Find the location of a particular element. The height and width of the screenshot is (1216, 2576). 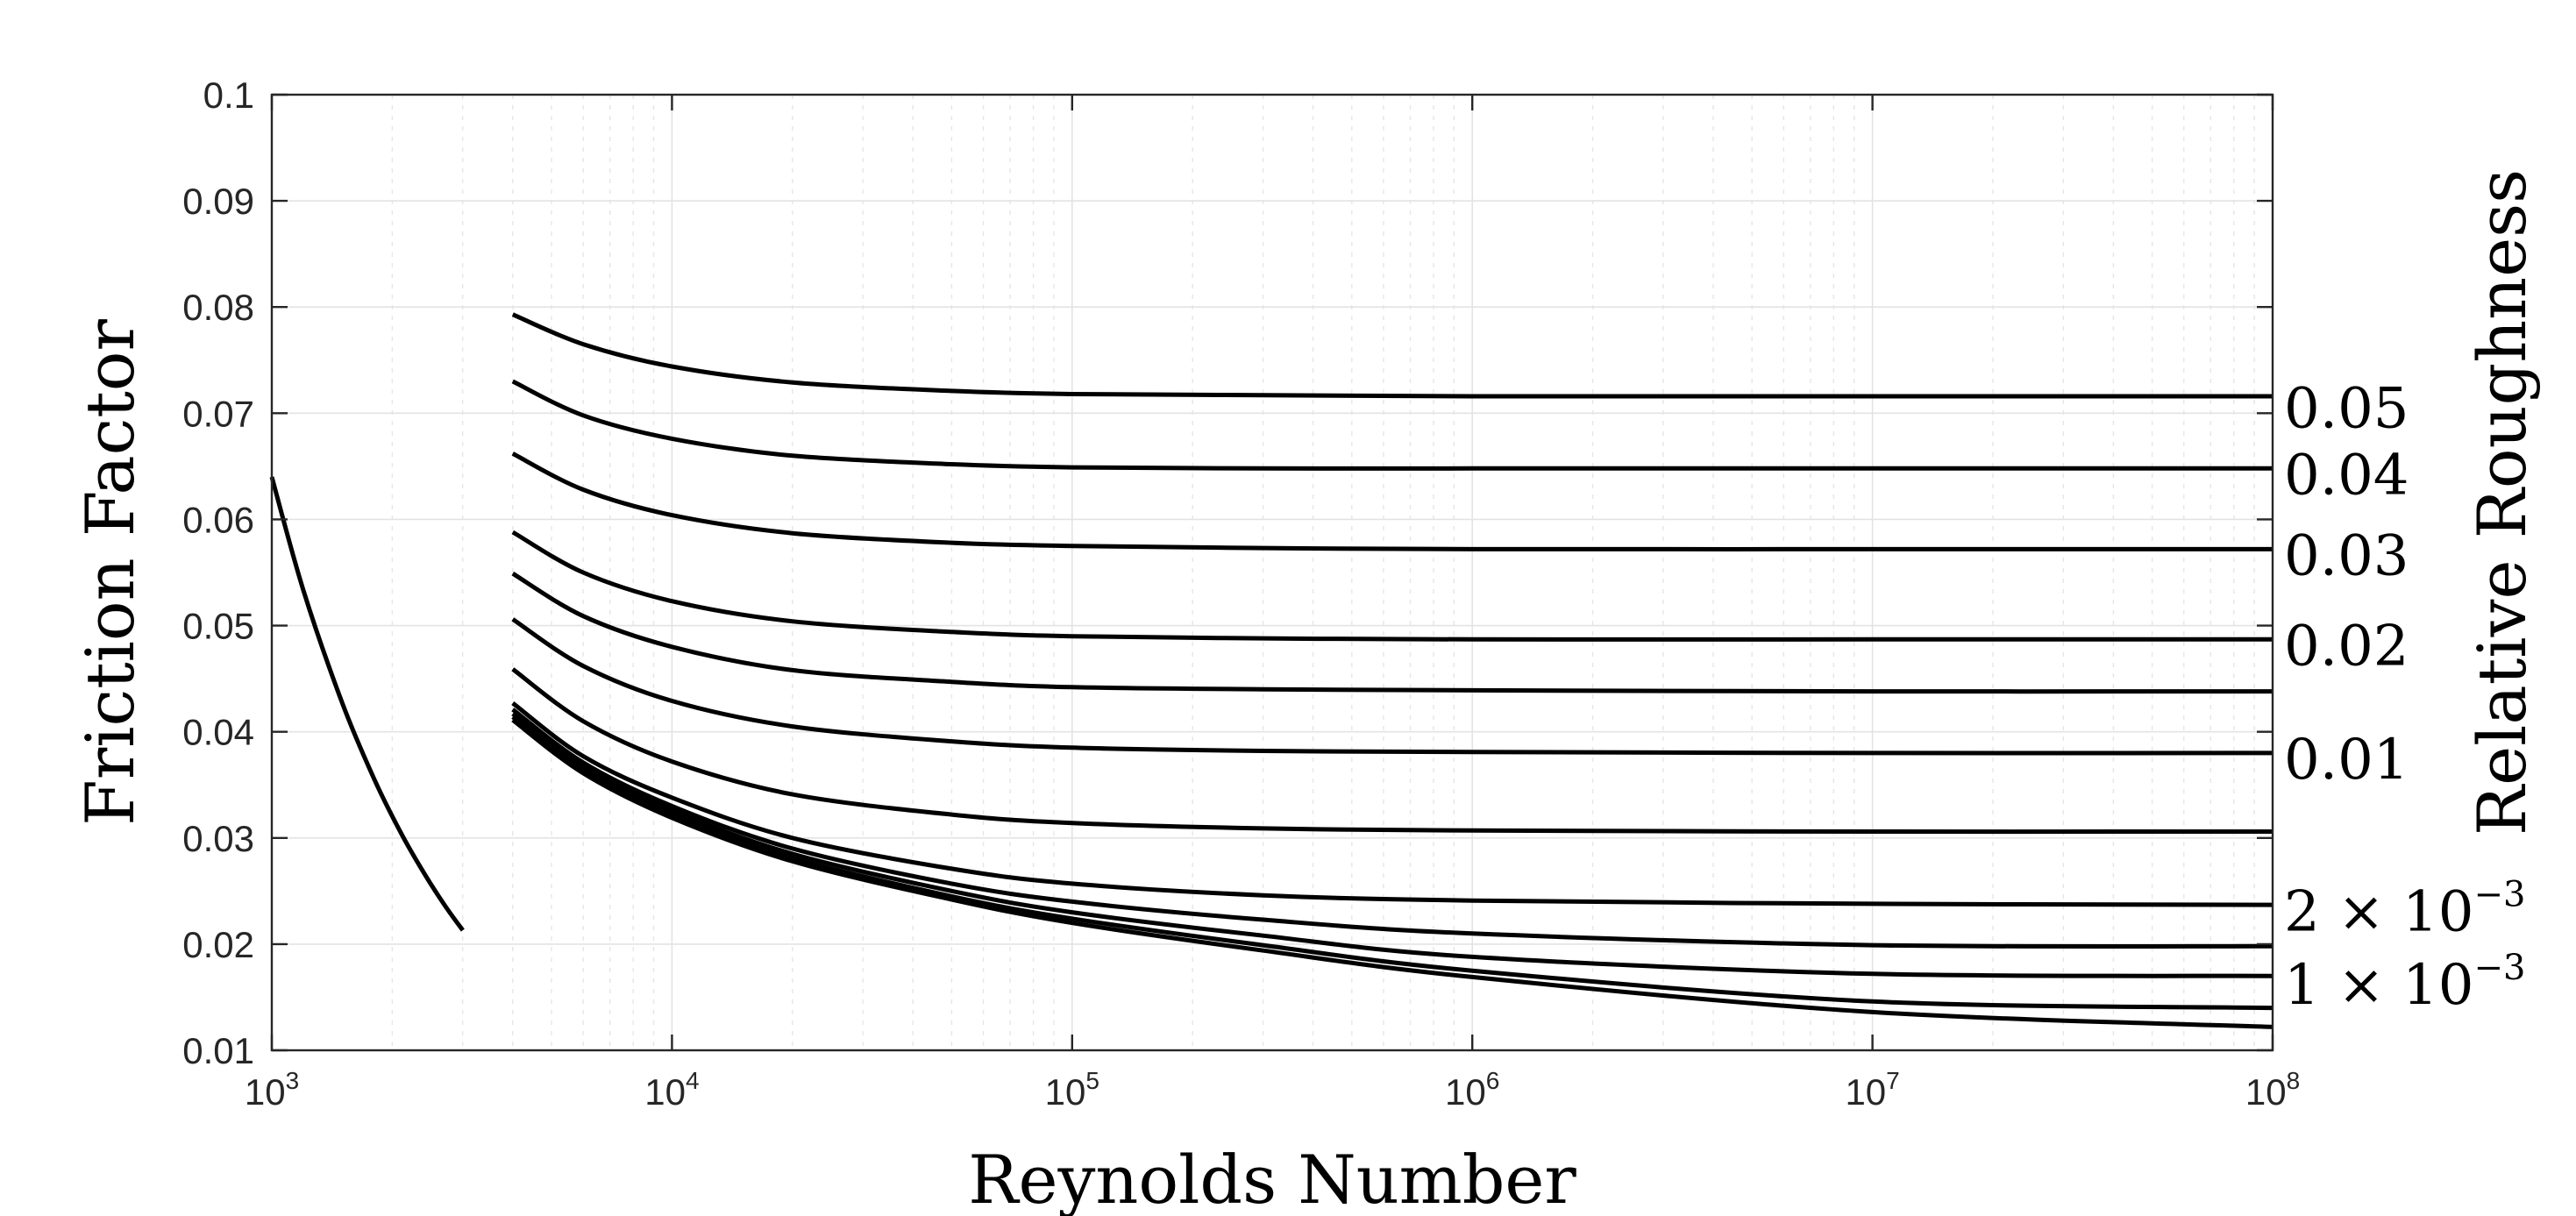

right-axis-title: Relative Roughness is located at coordinates (2502, 502).